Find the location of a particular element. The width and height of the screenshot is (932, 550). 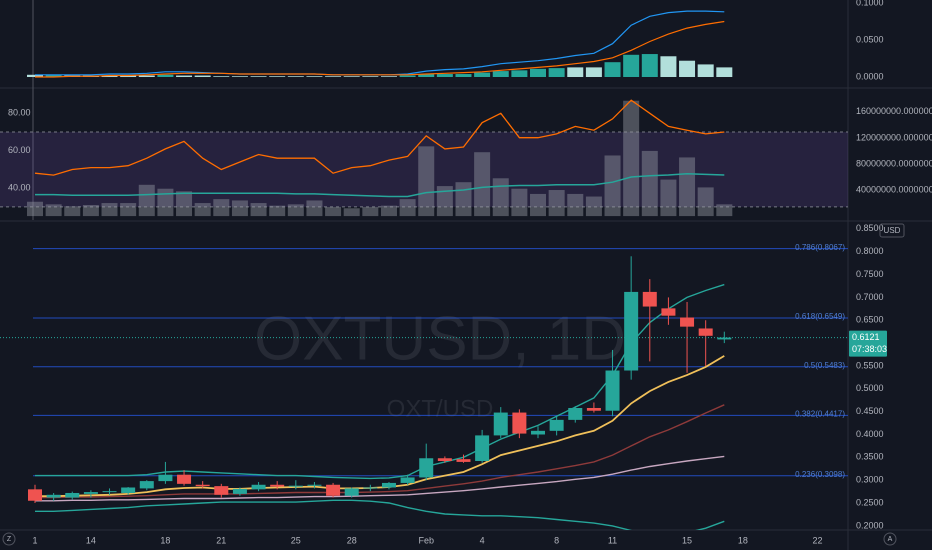

x-tick-label: 18 is located at coordinates (165, 540).